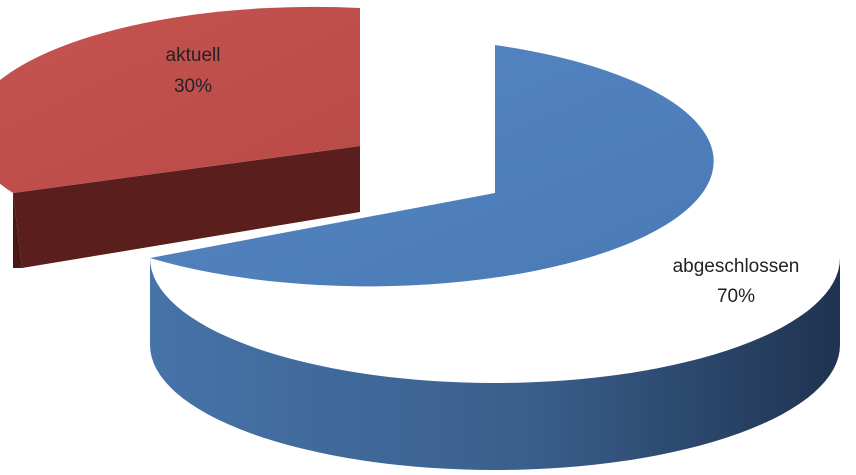  I want to click on slice-aktuell-label: aktuell, so click(193, 55).